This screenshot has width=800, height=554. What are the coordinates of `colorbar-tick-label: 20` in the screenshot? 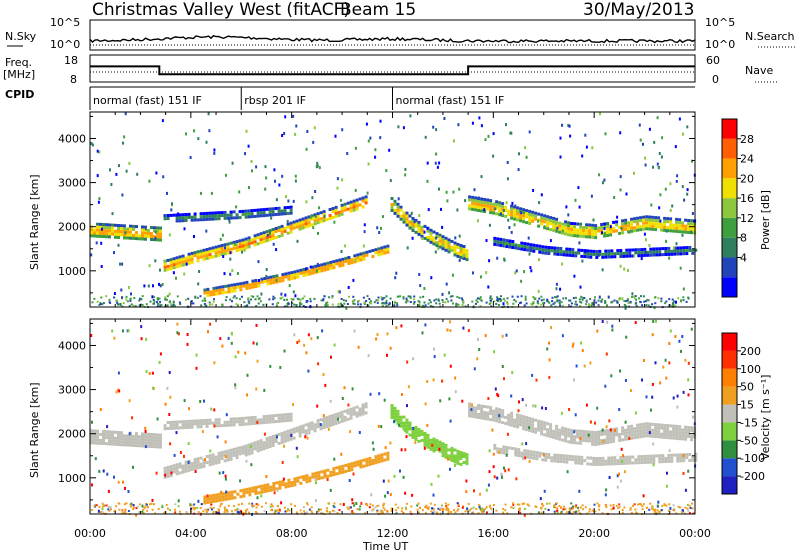 It's located at (747, 178).